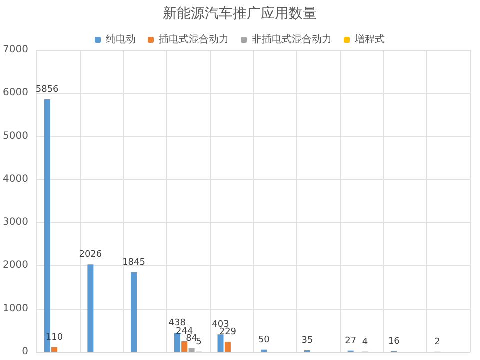  I want to click on data-label: 4, so click(365, 342).